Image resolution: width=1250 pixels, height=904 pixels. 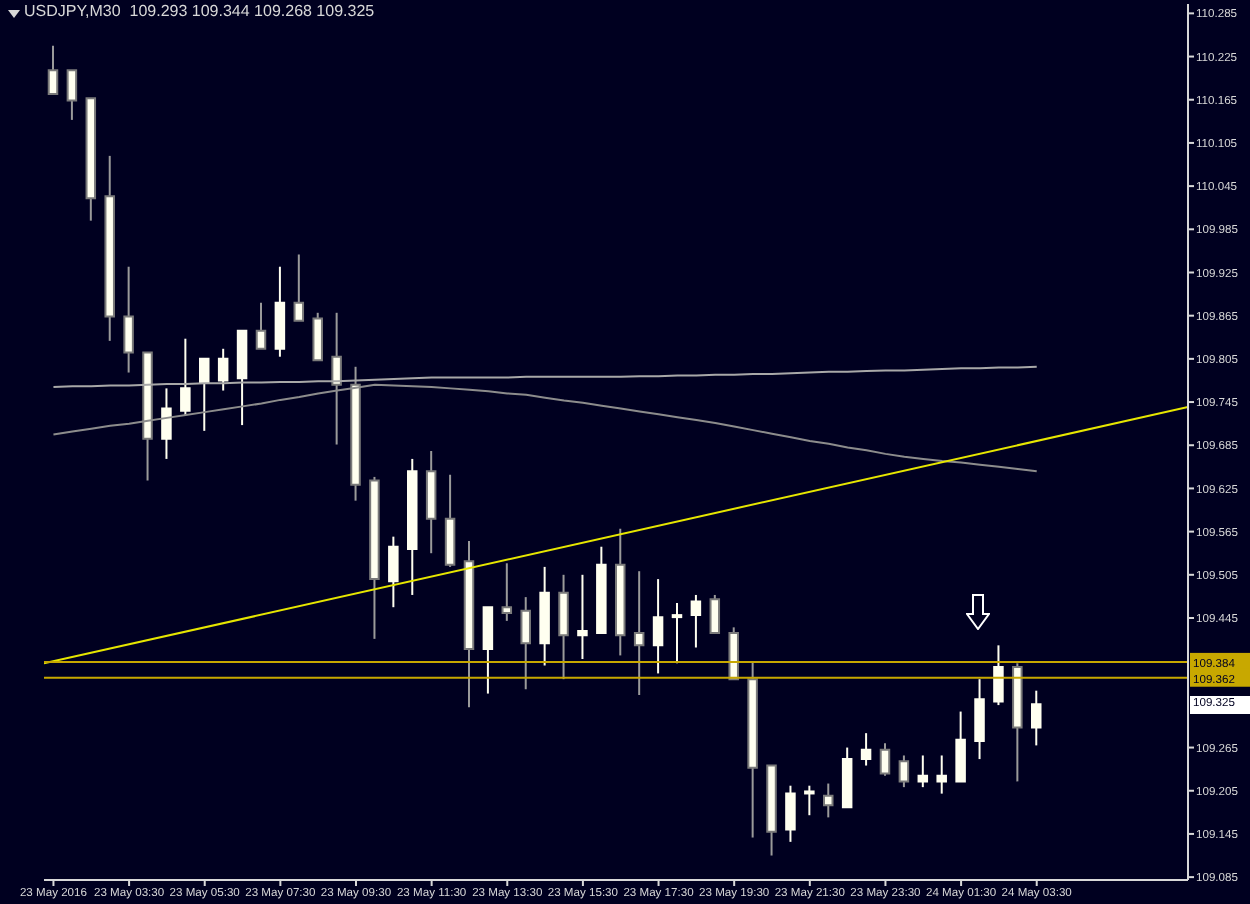 I want to click on candlestick, so click(x=582, y=617).